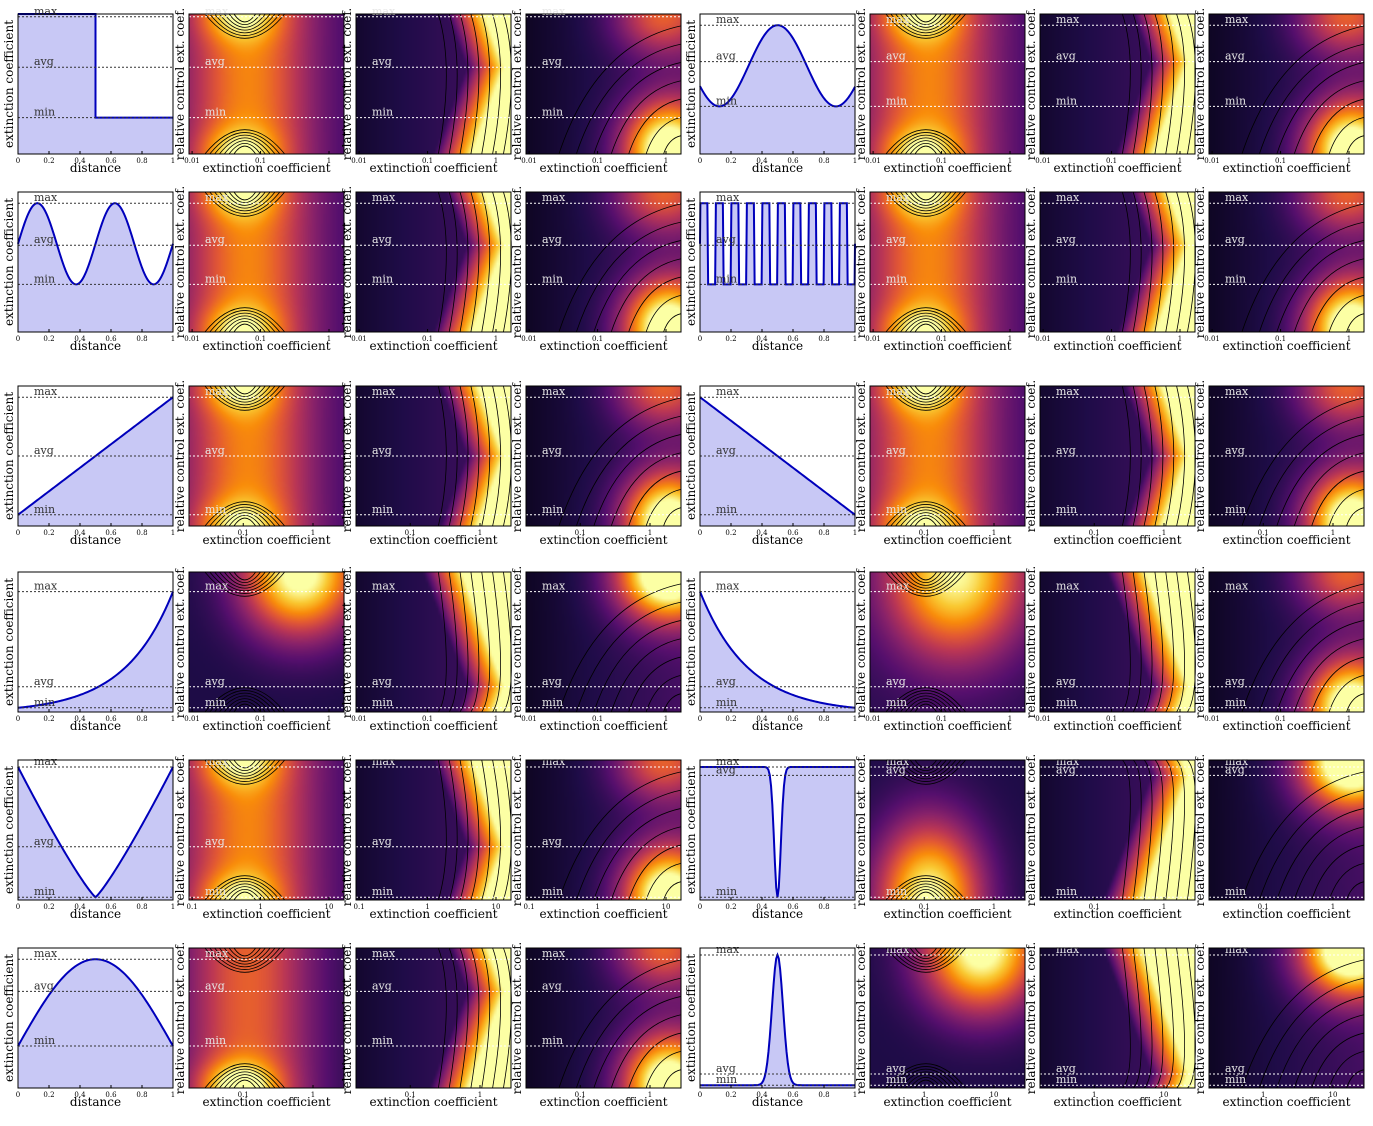 The height and width of the screenshot is (1126, 1373). I want to click on x-tick-label: 10, so click(666, 907).